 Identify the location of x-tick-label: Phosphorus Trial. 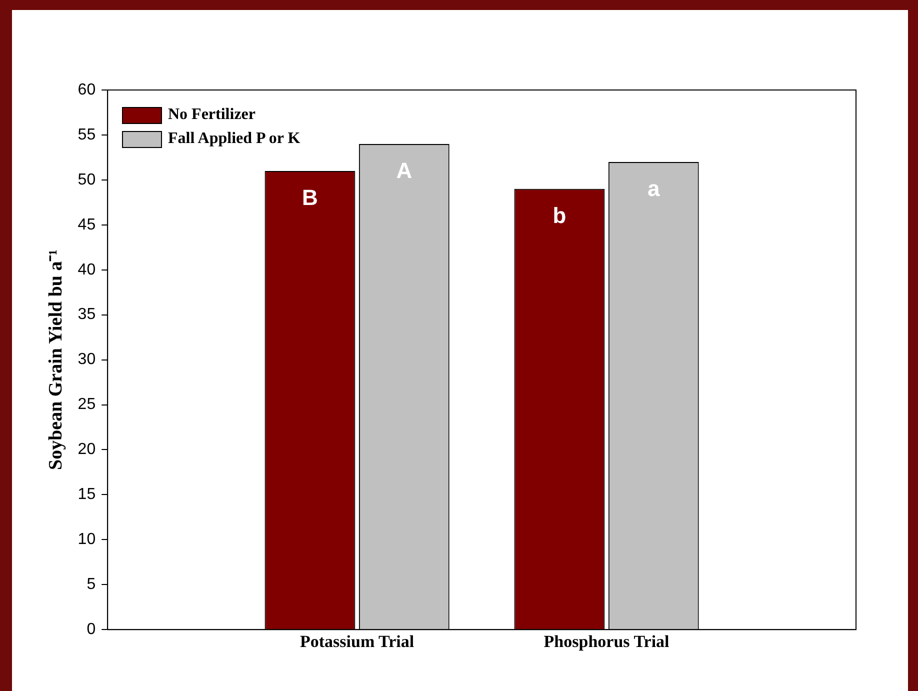
(607, 642).